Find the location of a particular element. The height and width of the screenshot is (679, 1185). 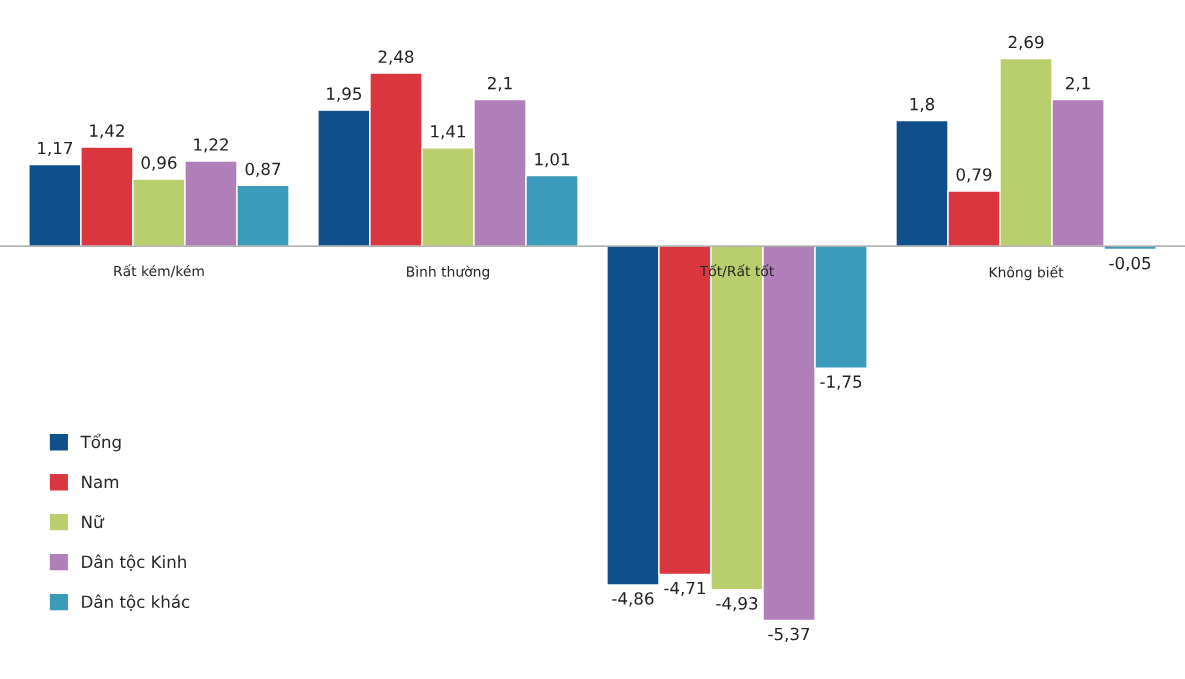

data-label: -4,71 is located at coordinates (685, 588).